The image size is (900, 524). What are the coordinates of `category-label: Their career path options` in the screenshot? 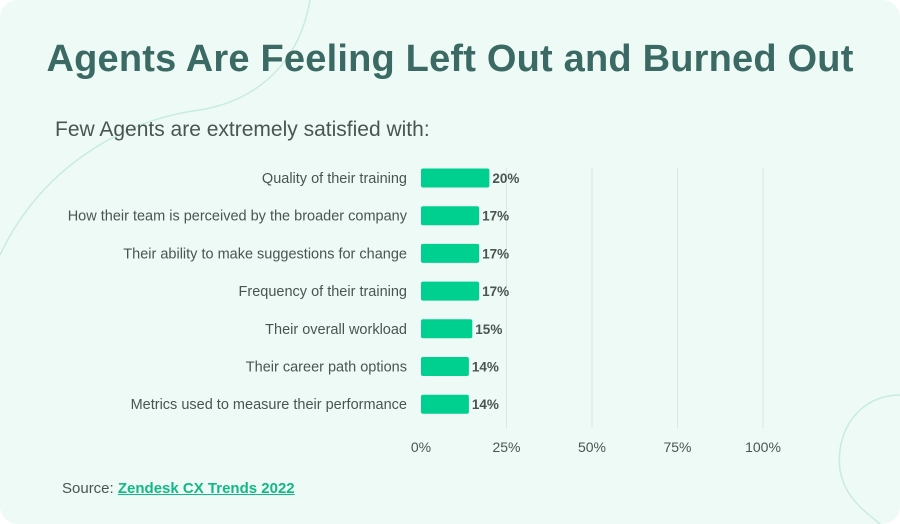 It's located at (326, 368).